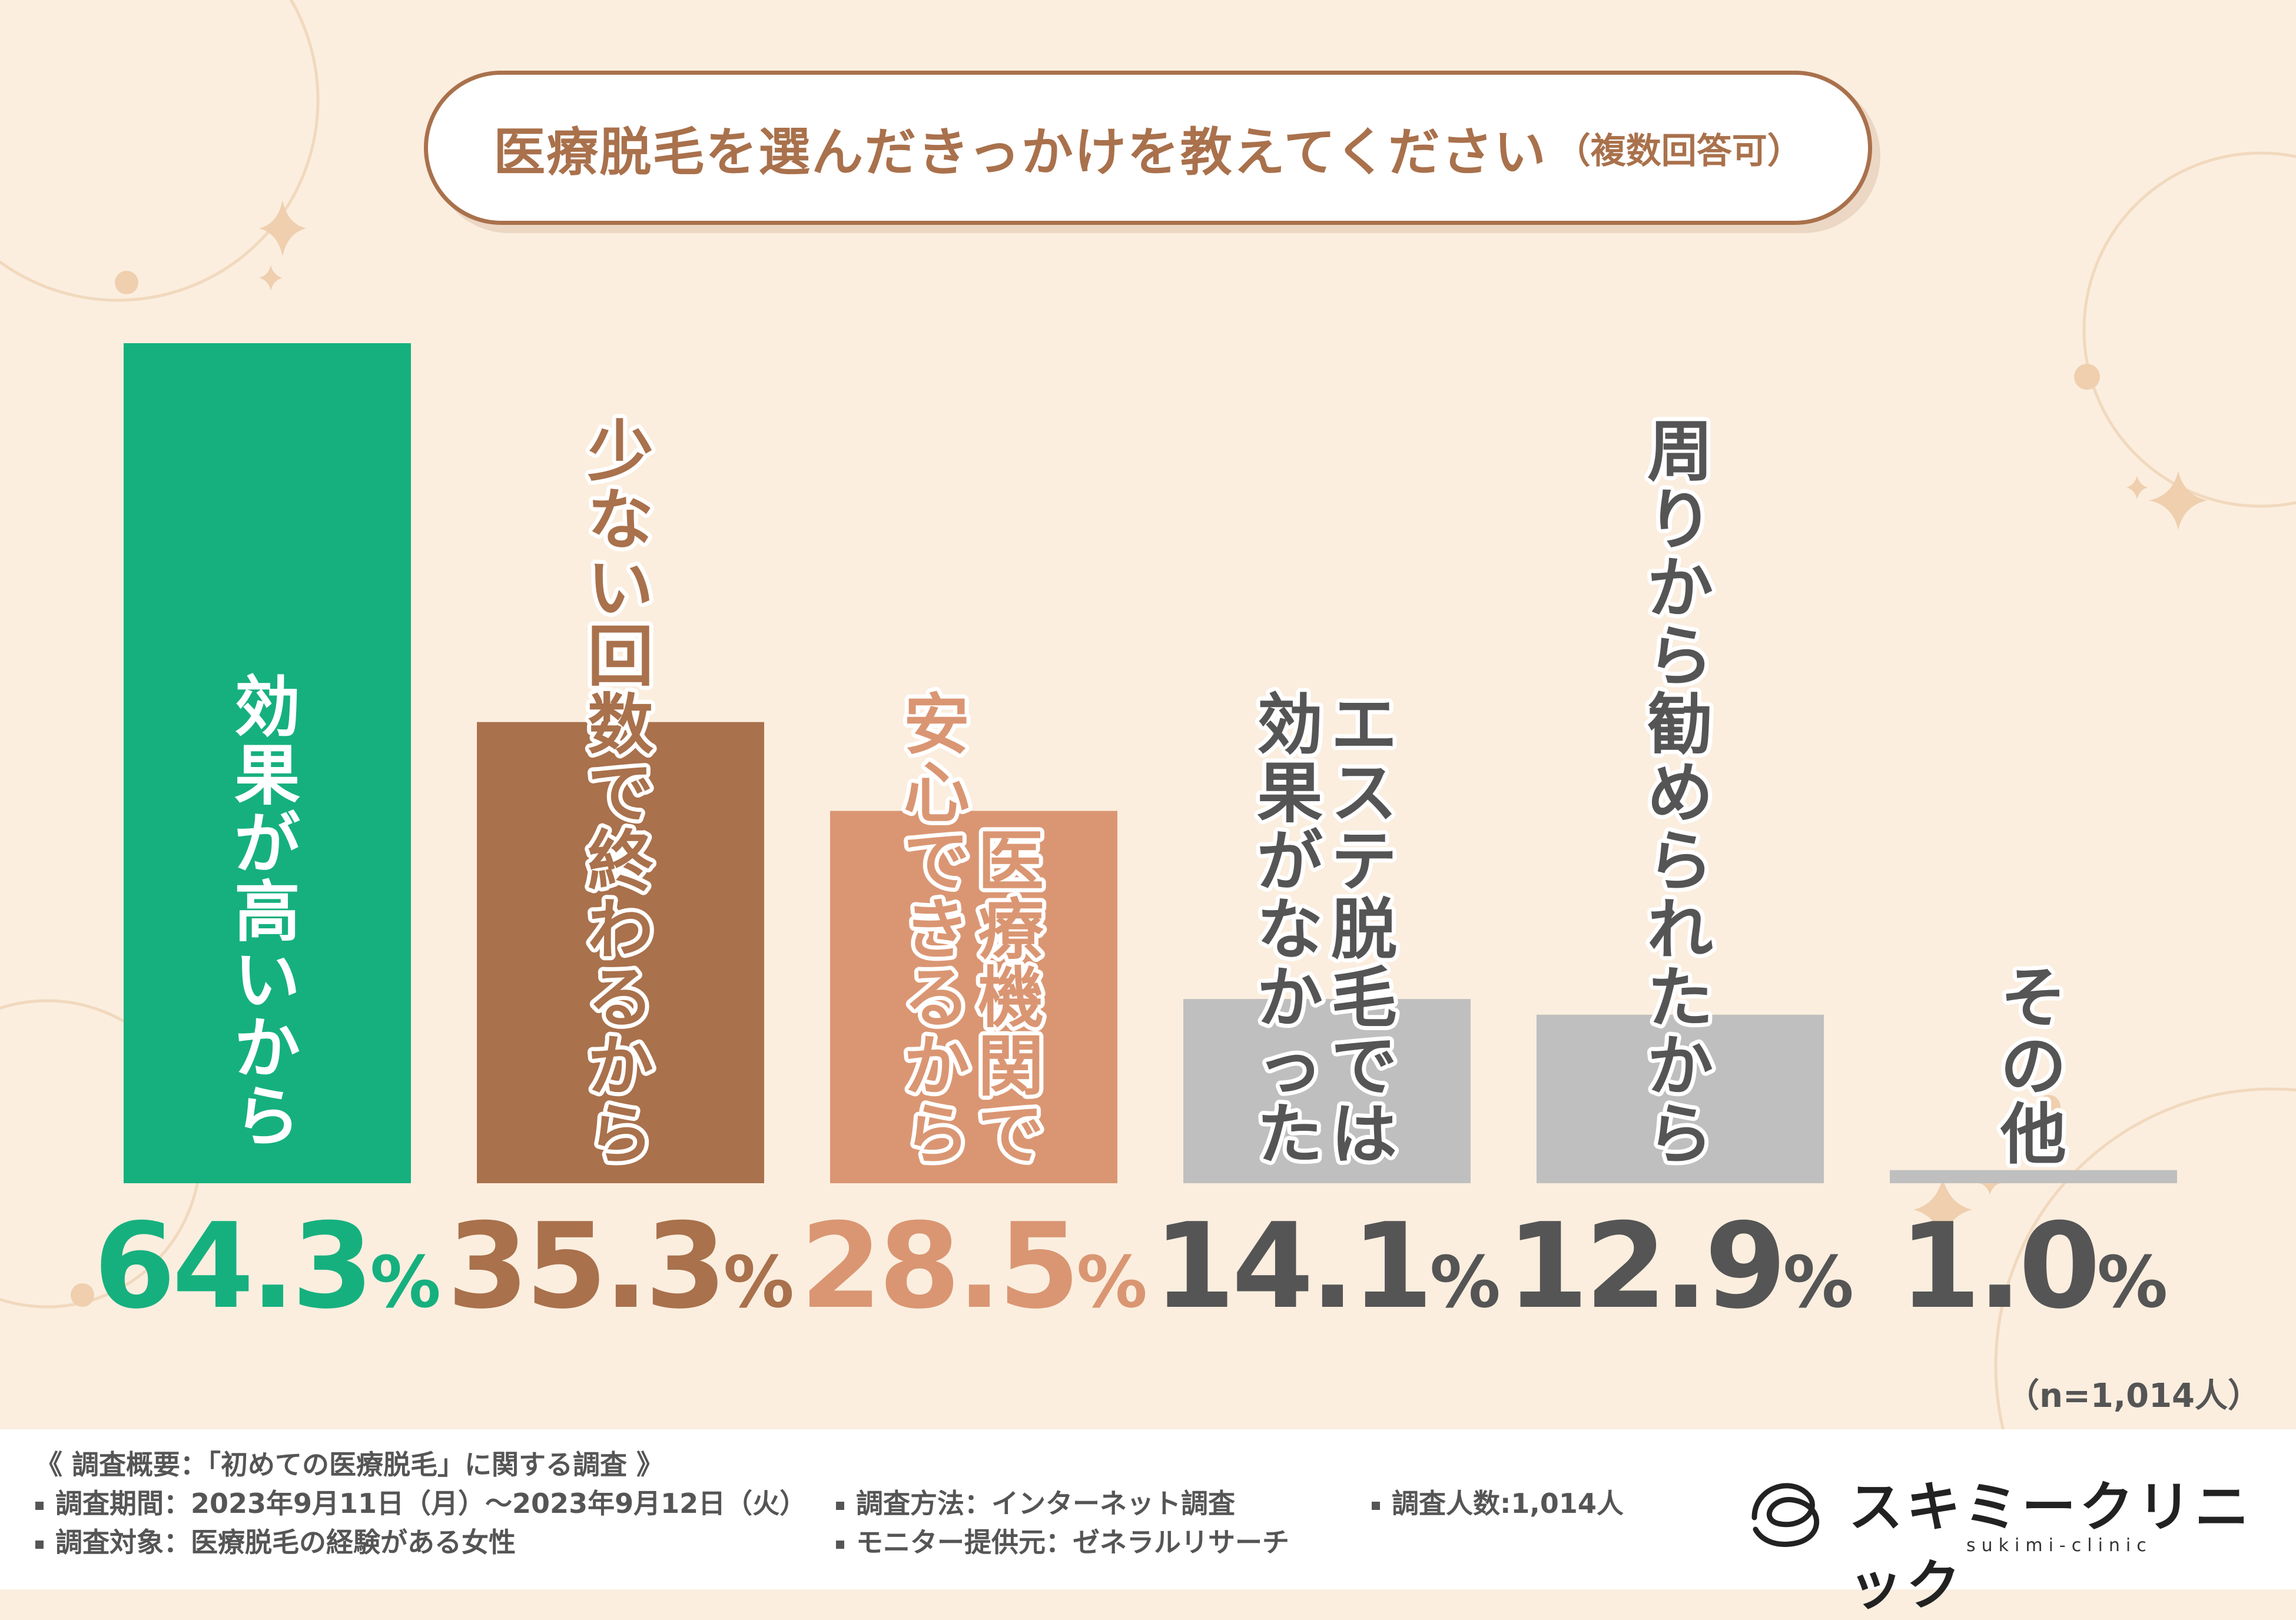 This screenshot has width=2296, height=1620. Describe the element at coordinates (1011, 930) in the screenshot. I see `category-label-char: 療` at that location.